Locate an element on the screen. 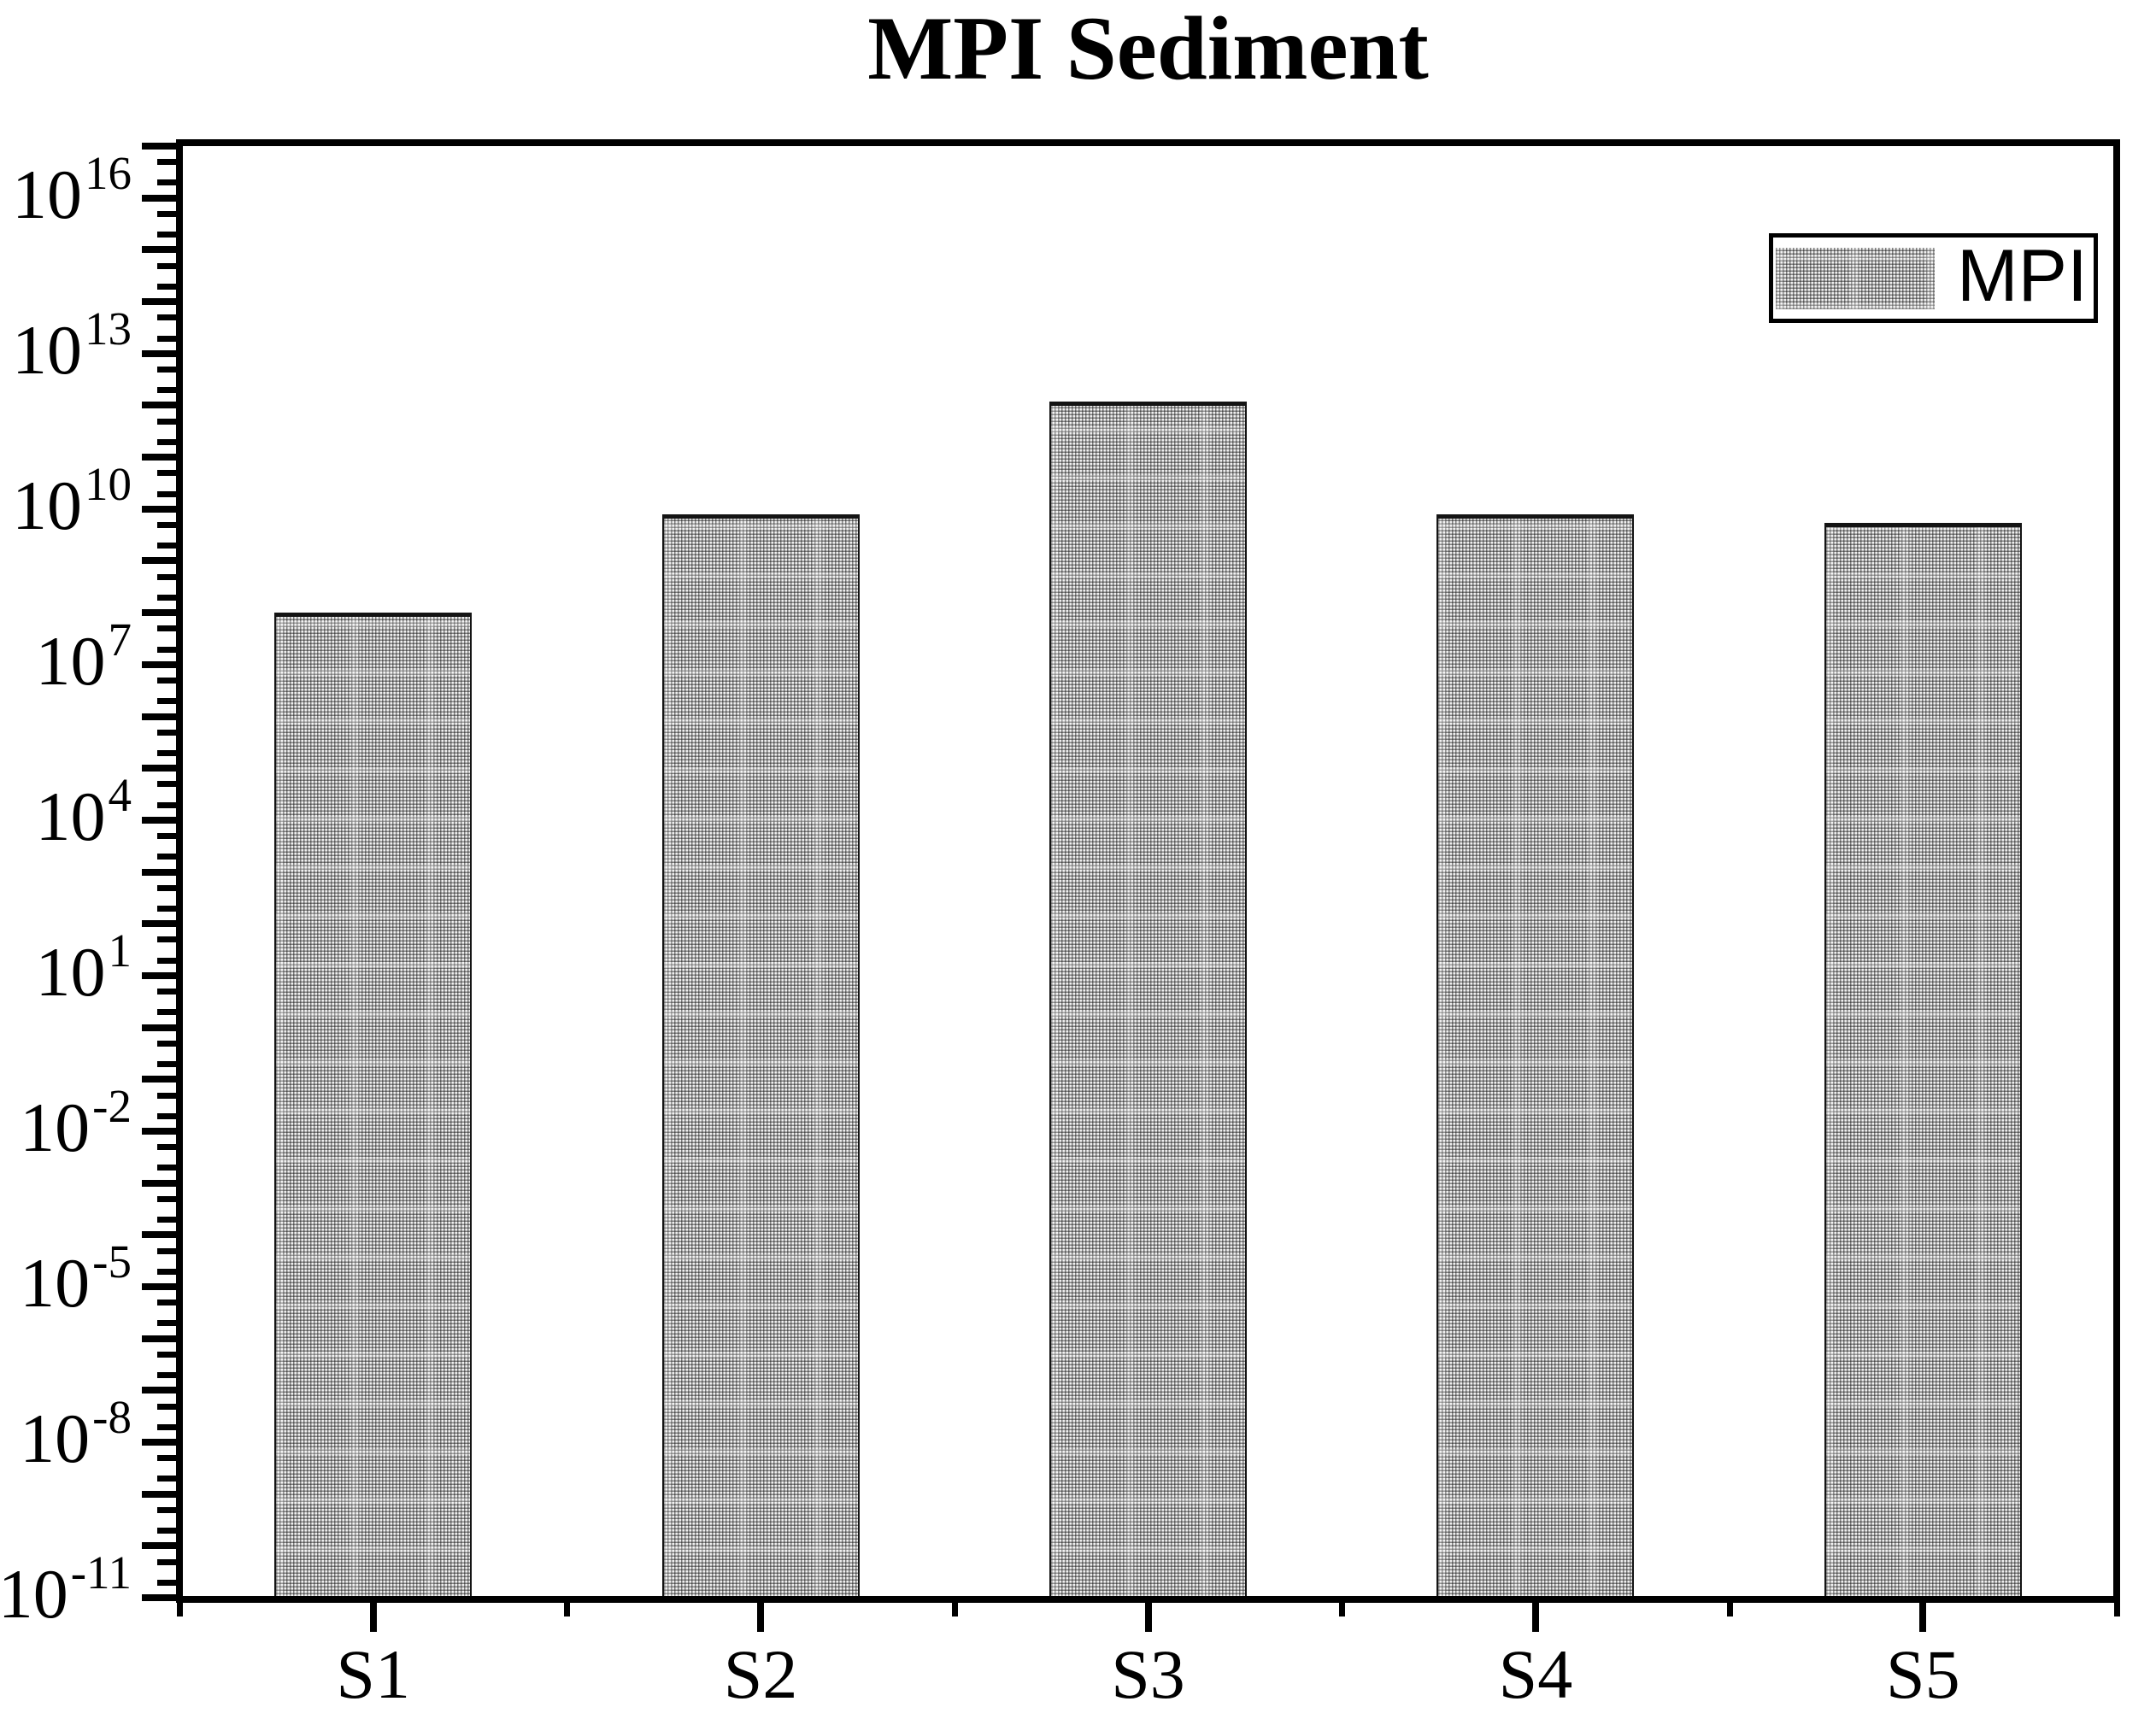 Image resolution: width=2156 pixels, height=1725 pixels. y-tick-label: 10 -11 is located at coordinates (66, 1591).